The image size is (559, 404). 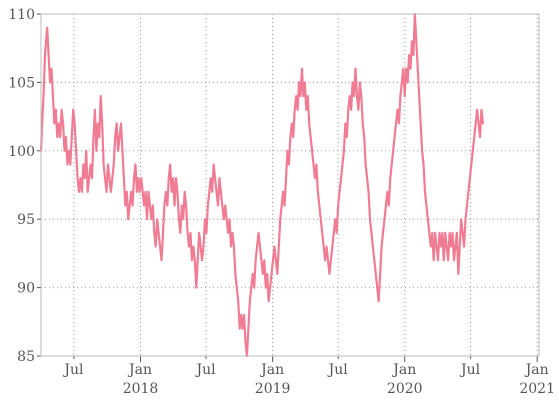 What do you see at coordinates (308, 376) in the screenshot?
I see `x-axis-ticks: Jul Jan 2018 Jul Jan 2019 Jul Jan 2020 Jul Jan 2021` at bounding box center [308, 376].